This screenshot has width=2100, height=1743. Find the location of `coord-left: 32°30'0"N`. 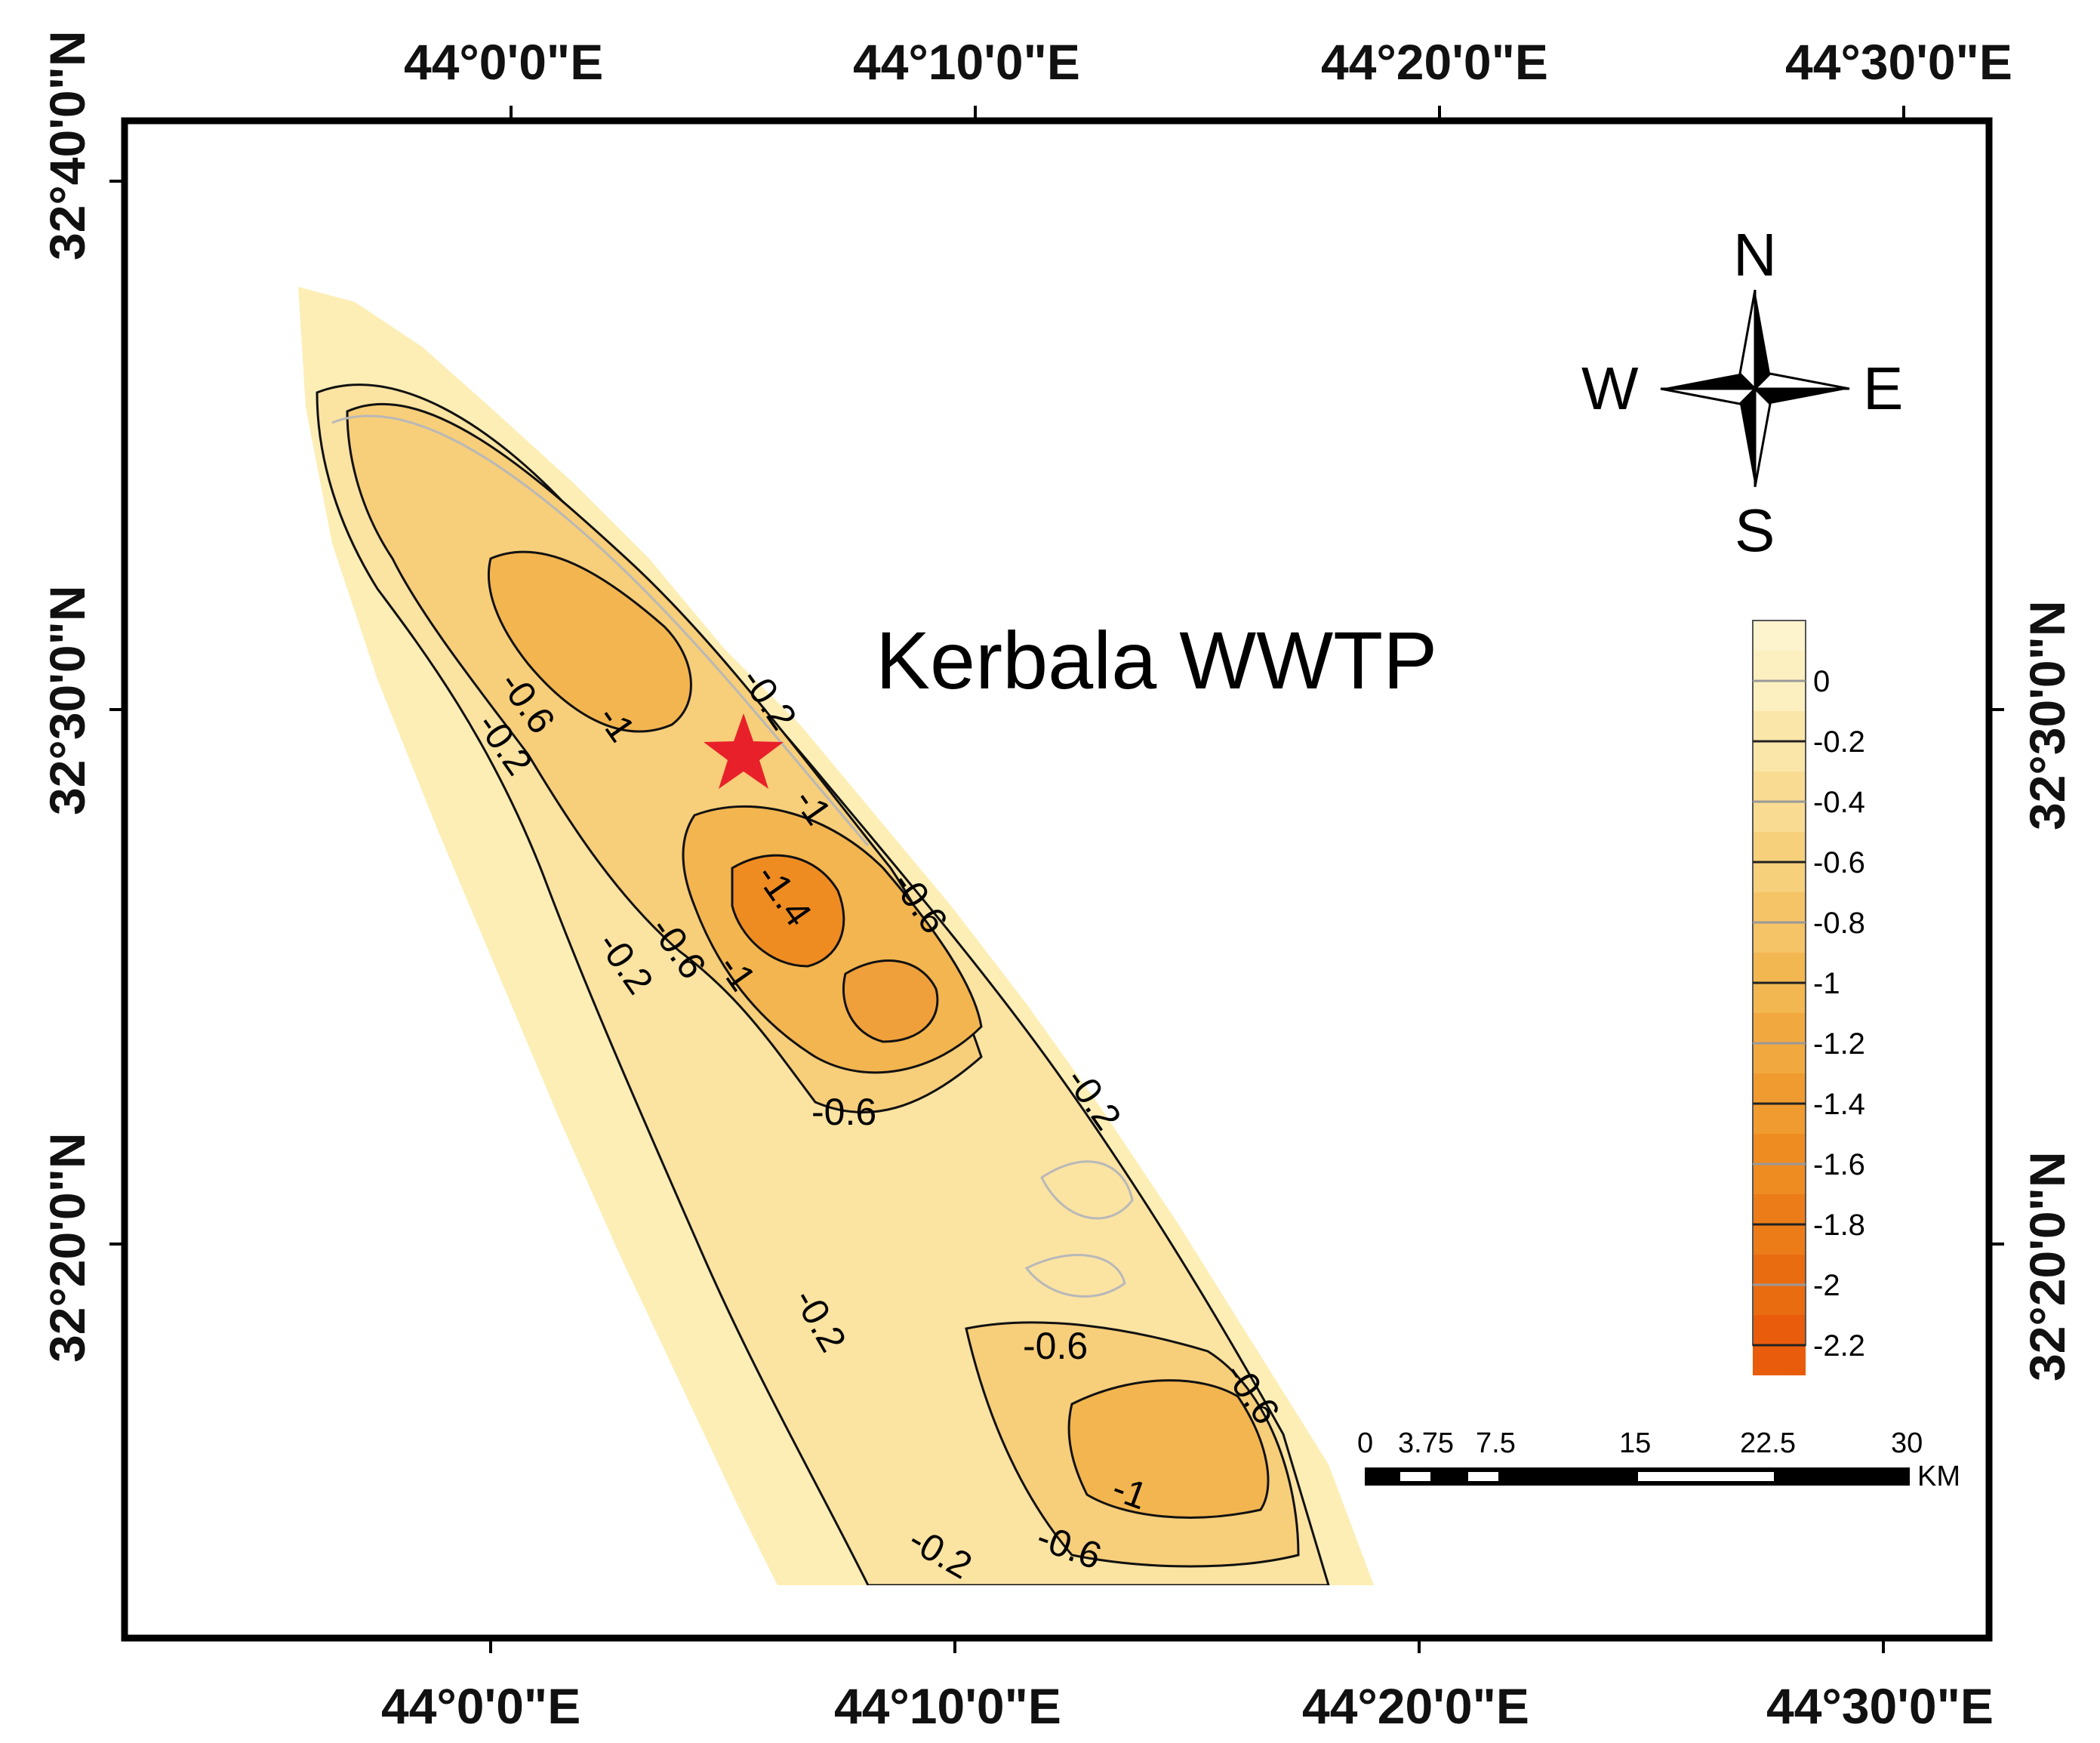

coord-left: 32°30'0"N is located at coordinates (67, 700).